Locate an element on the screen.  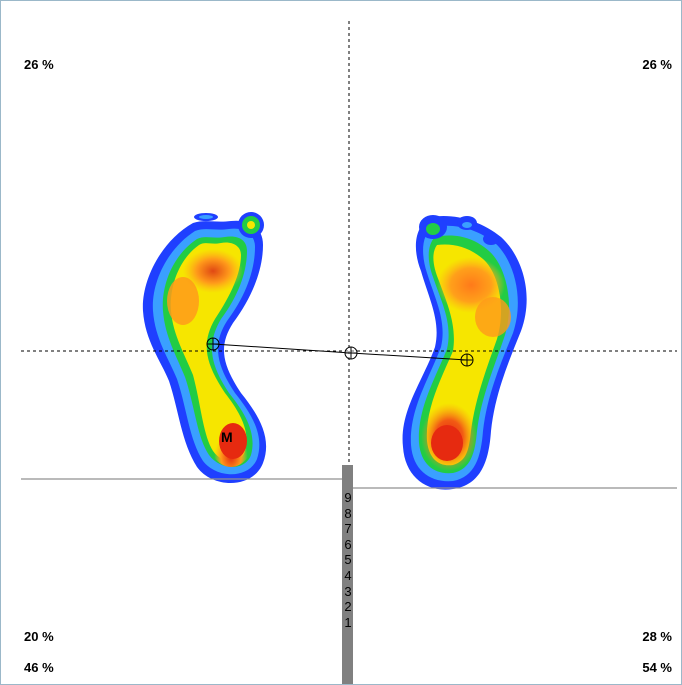
left-foot-center-marker is located at coordinates (213, 344).